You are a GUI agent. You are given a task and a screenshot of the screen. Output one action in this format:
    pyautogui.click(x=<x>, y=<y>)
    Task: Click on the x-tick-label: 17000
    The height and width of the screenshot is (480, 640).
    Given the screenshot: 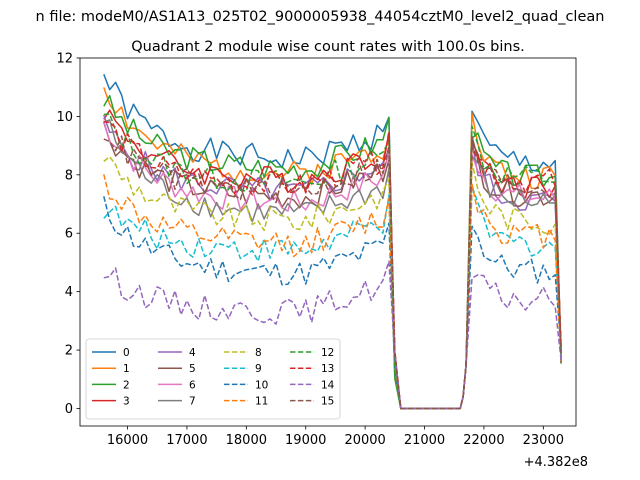 What is the action you would take?
    pyautogui.click(x=186, y=440)
    